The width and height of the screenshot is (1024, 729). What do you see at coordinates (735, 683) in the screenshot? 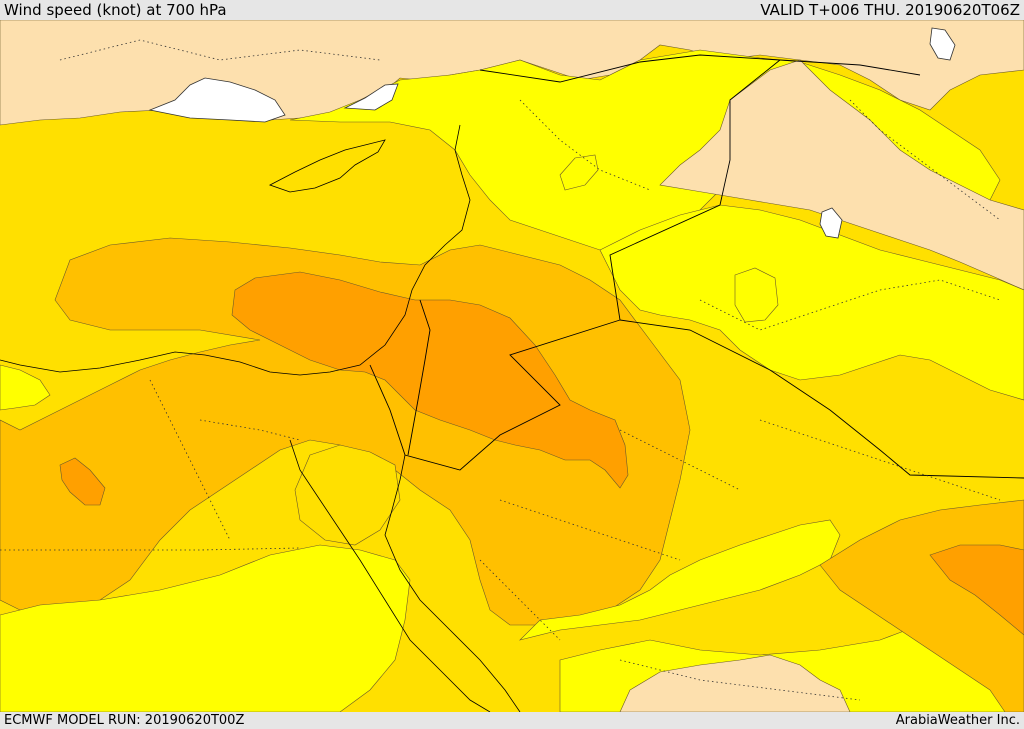
I see `wind-band-peach-south` at bounding box center [735, 683].